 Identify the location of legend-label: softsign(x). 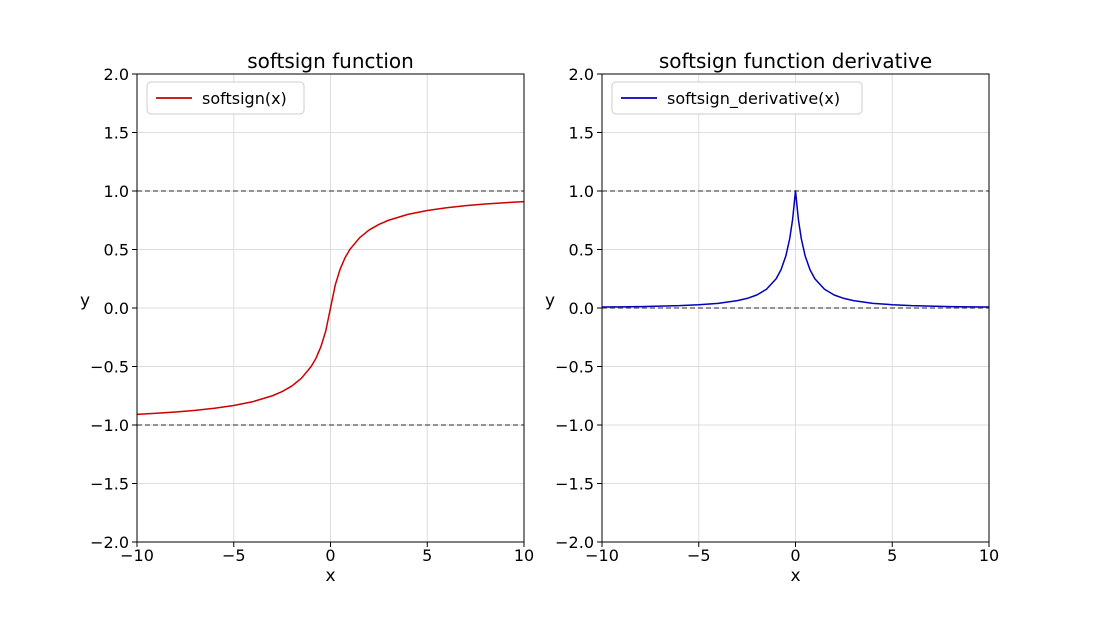
(244, 98).